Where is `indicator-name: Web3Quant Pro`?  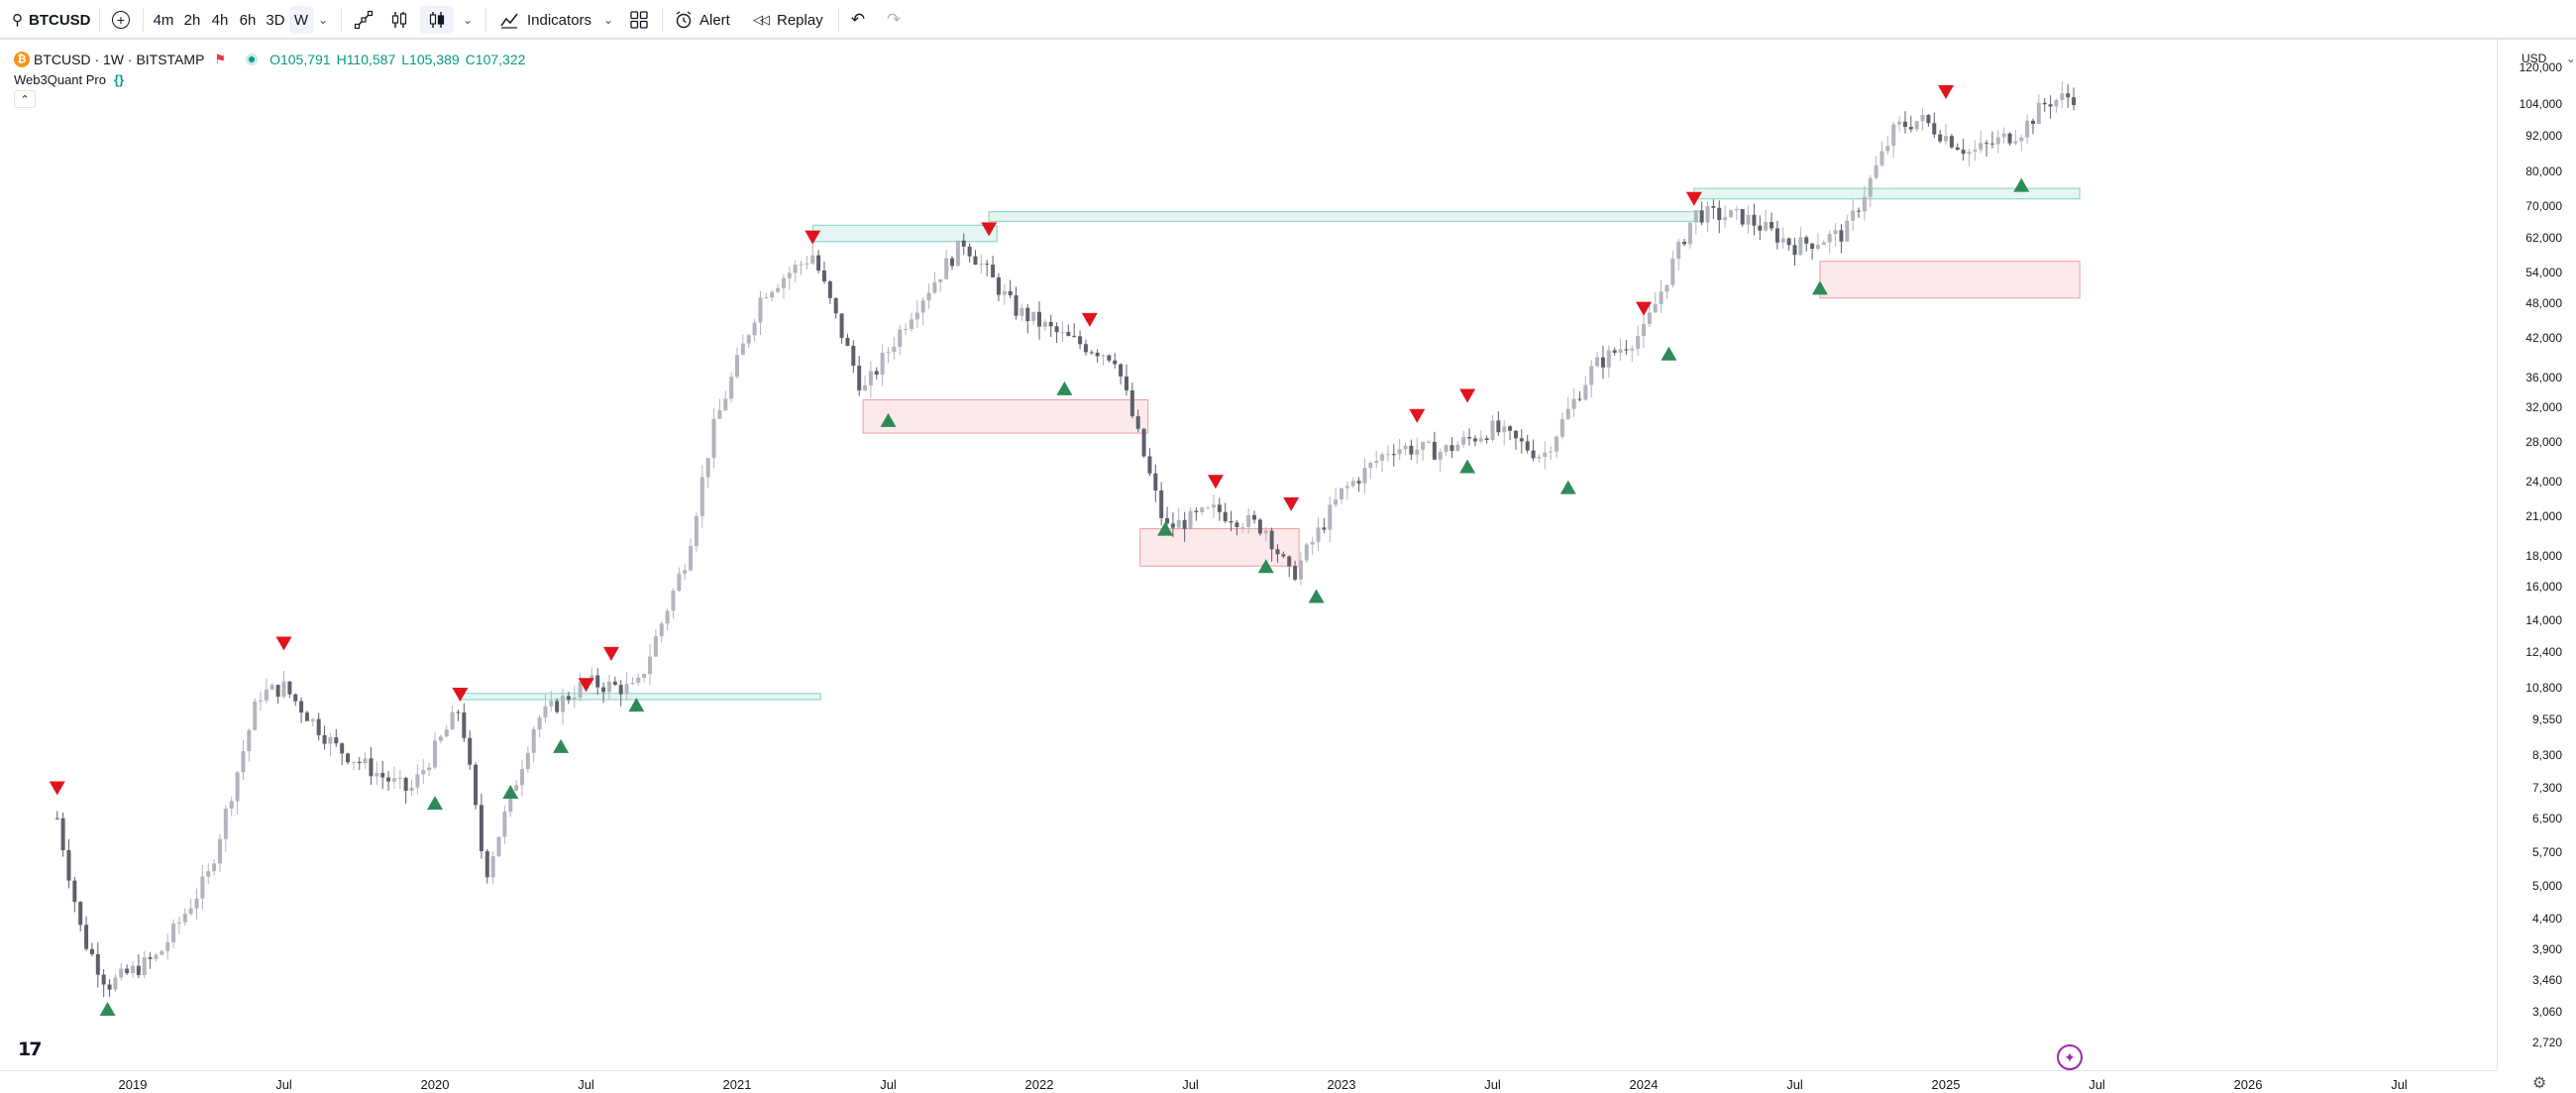 indicator-name: Web3Quant Pro is located at coordinates (60, 79).